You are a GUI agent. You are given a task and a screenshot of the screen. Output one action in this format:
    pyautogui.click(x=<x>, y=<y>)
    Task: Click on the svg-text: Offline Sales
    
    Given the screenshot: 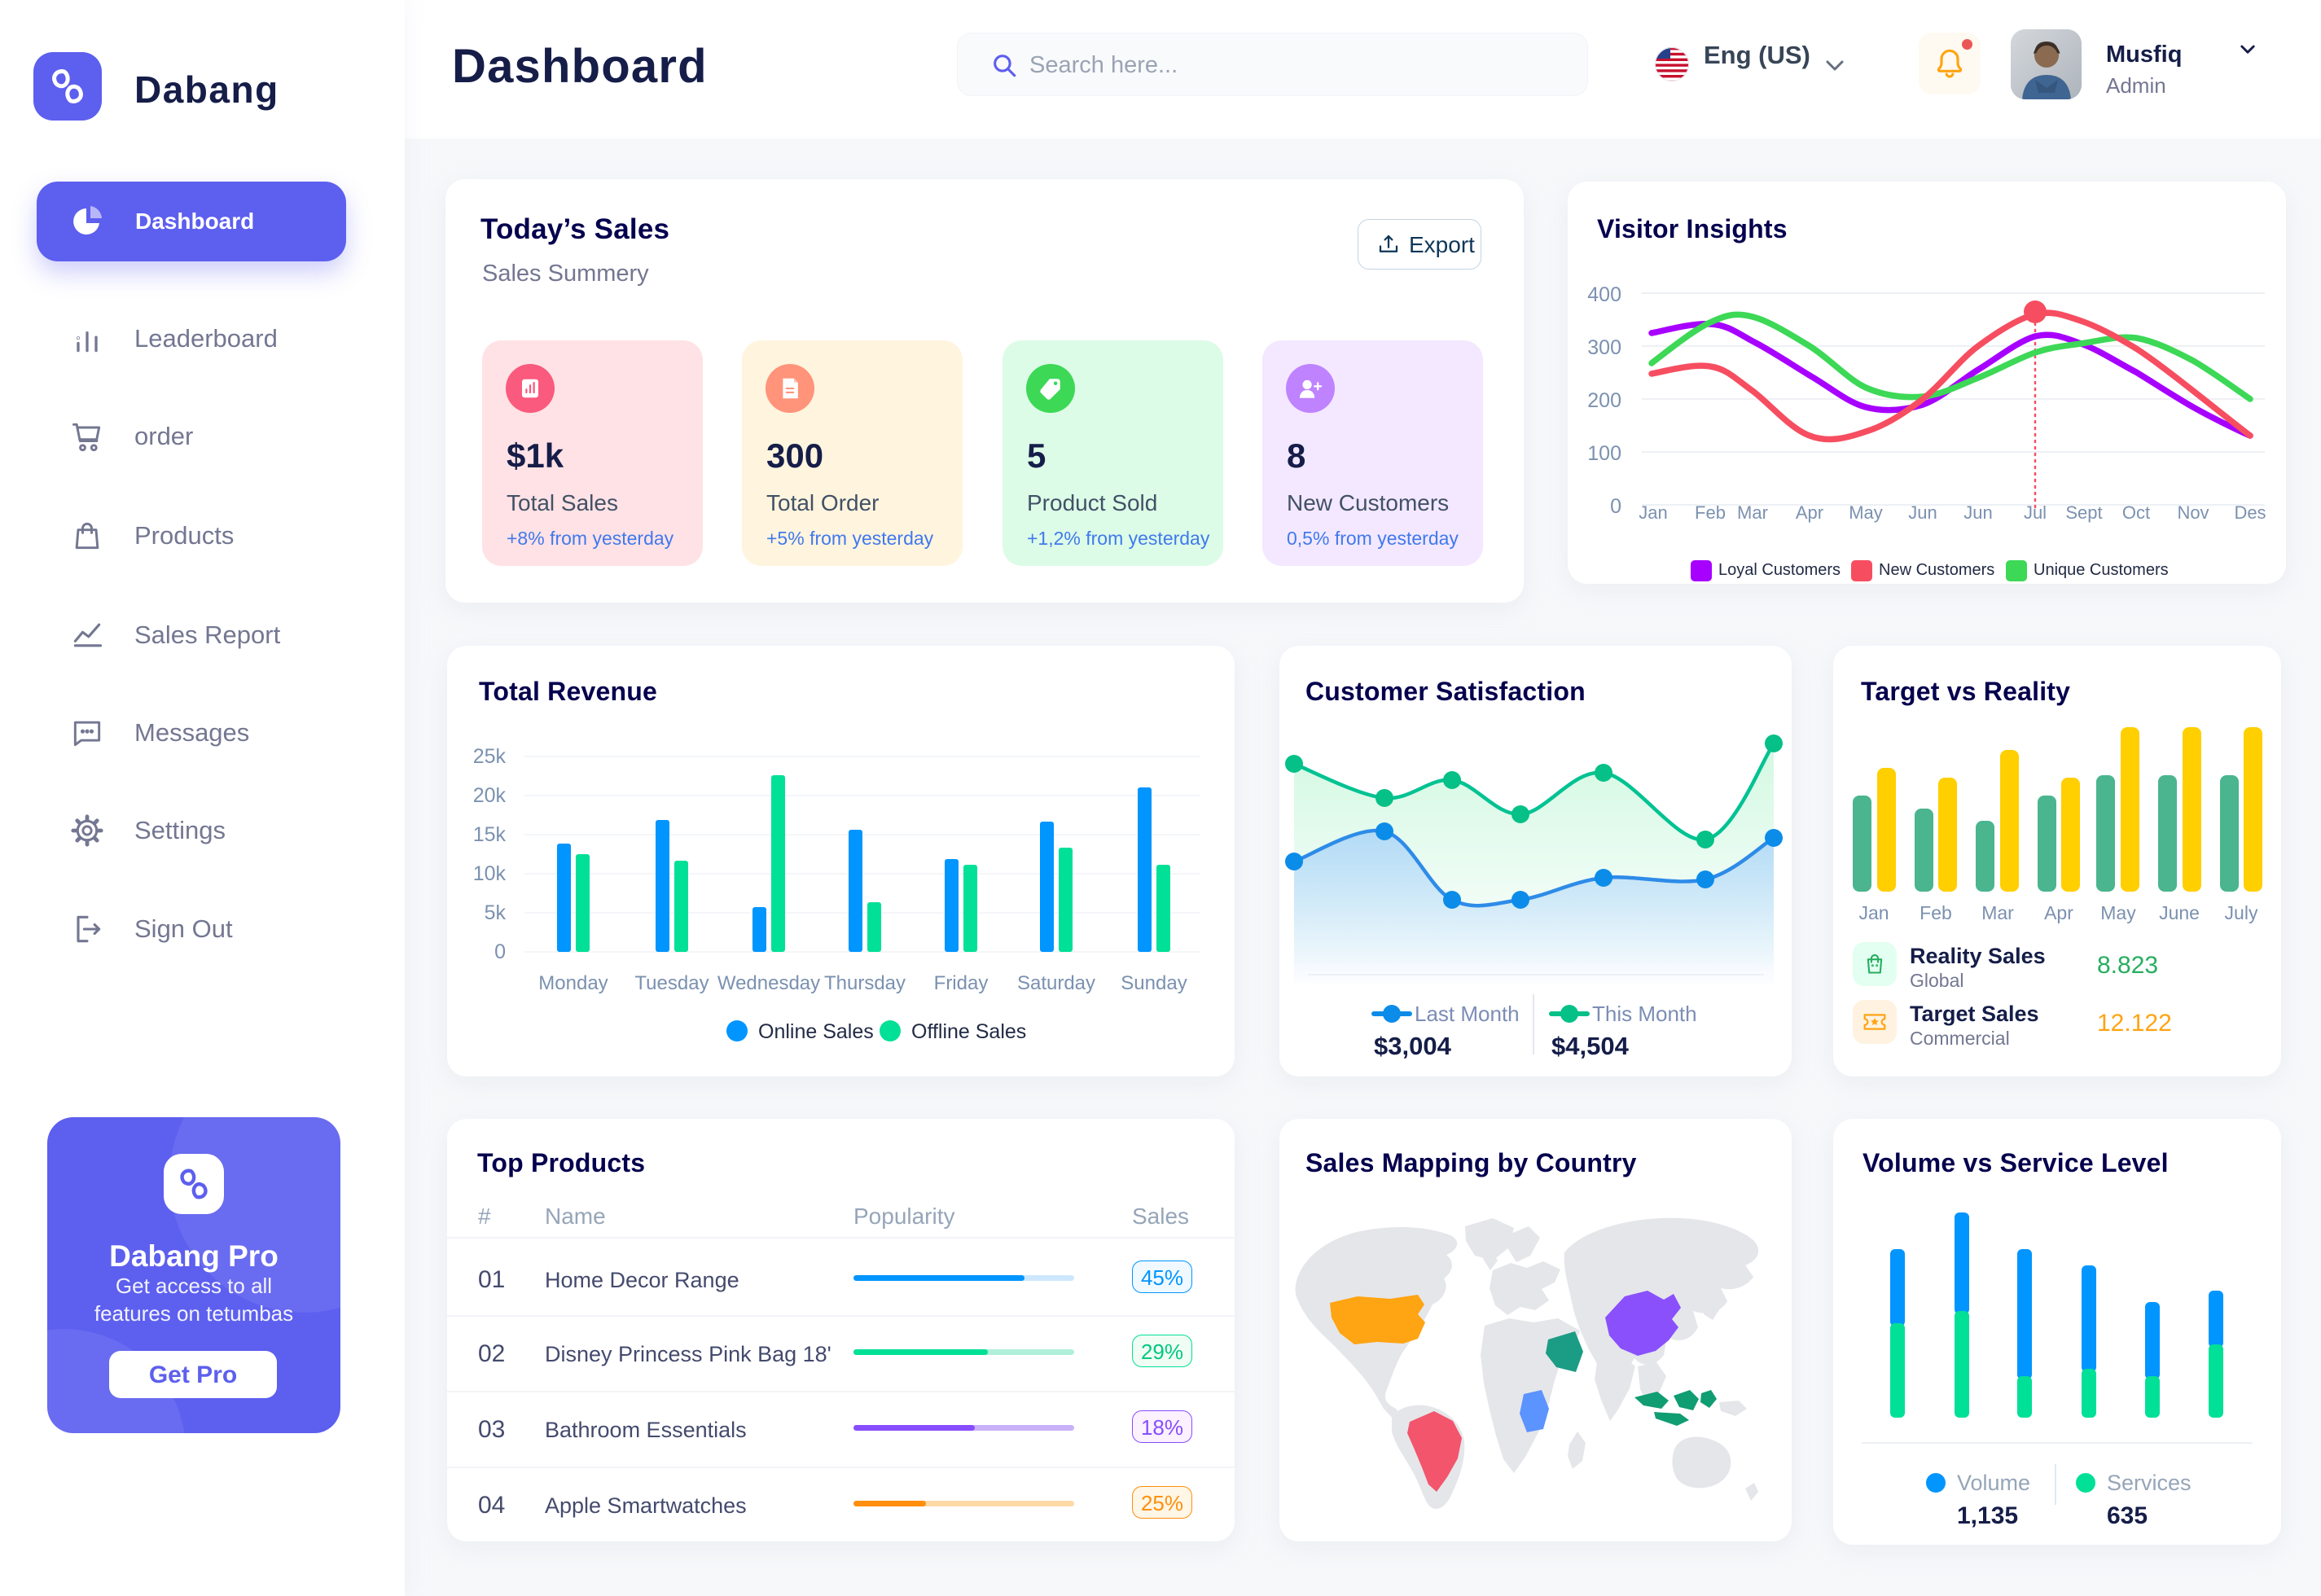 What is the action you would take?
    pyautogui.click(x=968, y=1031)
    